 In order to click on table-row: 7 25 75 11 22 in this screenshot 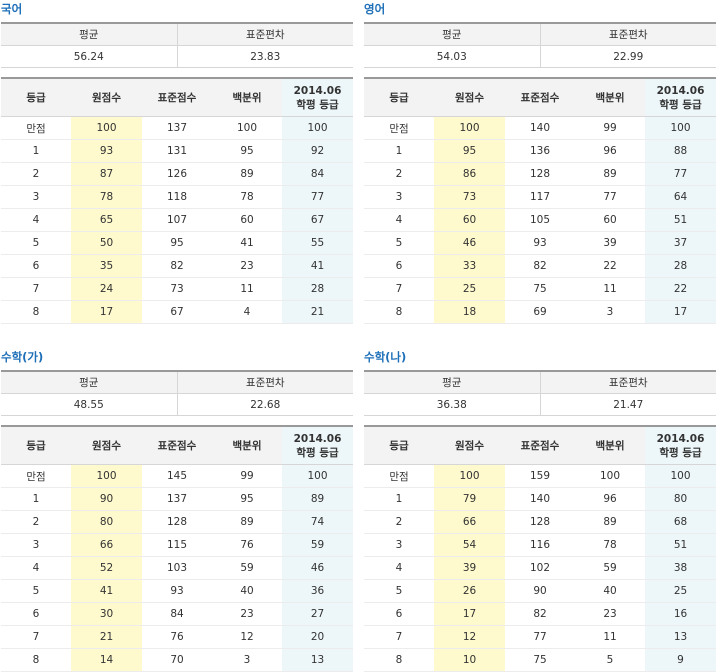, I will do `click(540, 289)`.